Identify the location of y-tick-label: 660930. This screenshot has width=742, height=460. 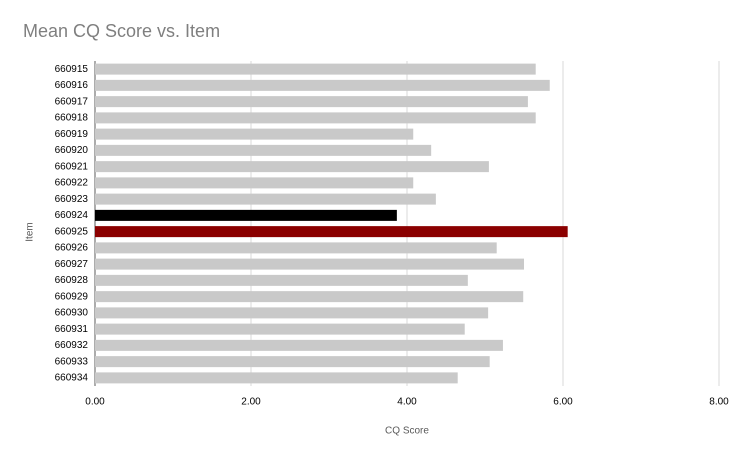
(72, 313).